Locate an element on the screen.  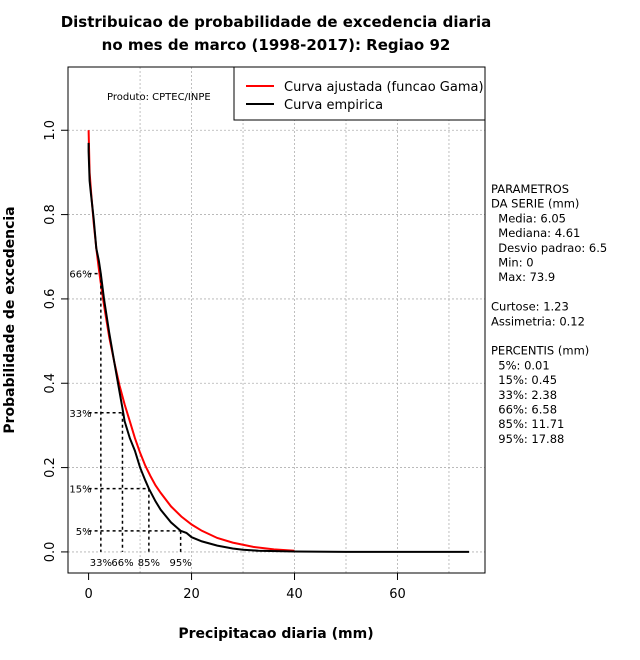
stats-line: 66%: 6.58 is located at coordinates (524, 410).